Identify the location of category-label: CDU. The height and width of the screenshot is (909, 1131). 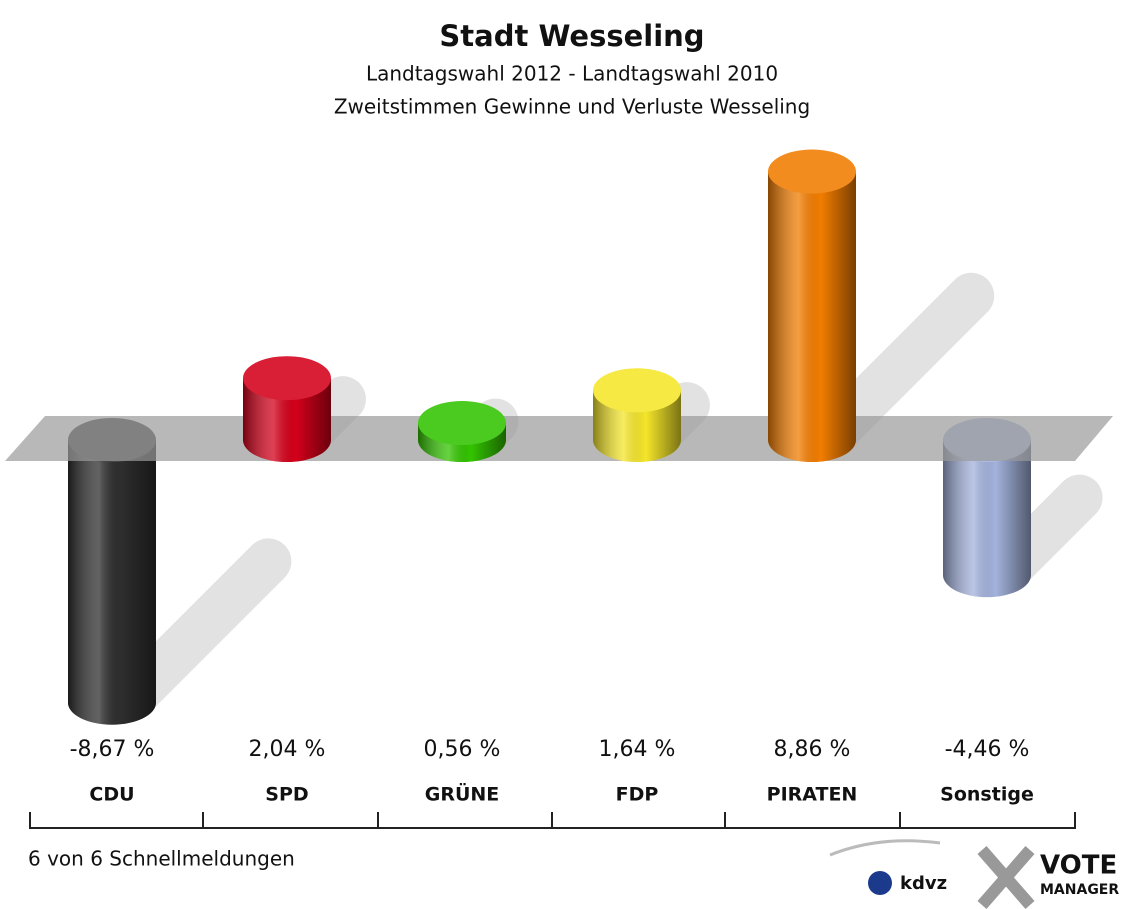
(111, 795).